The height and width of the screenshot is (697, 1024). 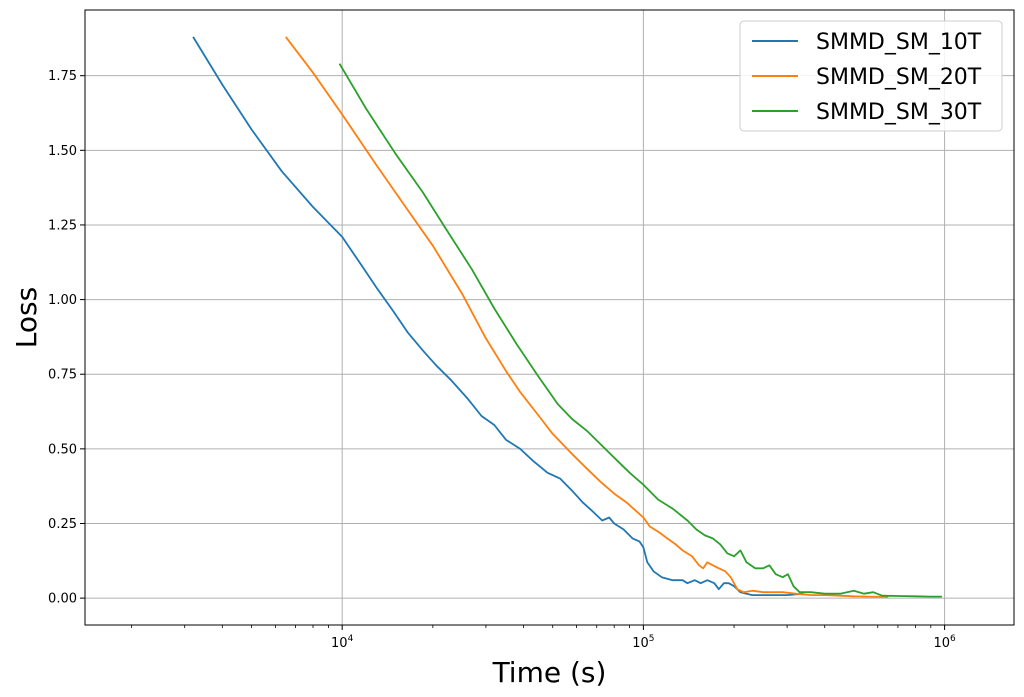 I want to click on y-axis-title: Loss, so click(x=26, y=317).